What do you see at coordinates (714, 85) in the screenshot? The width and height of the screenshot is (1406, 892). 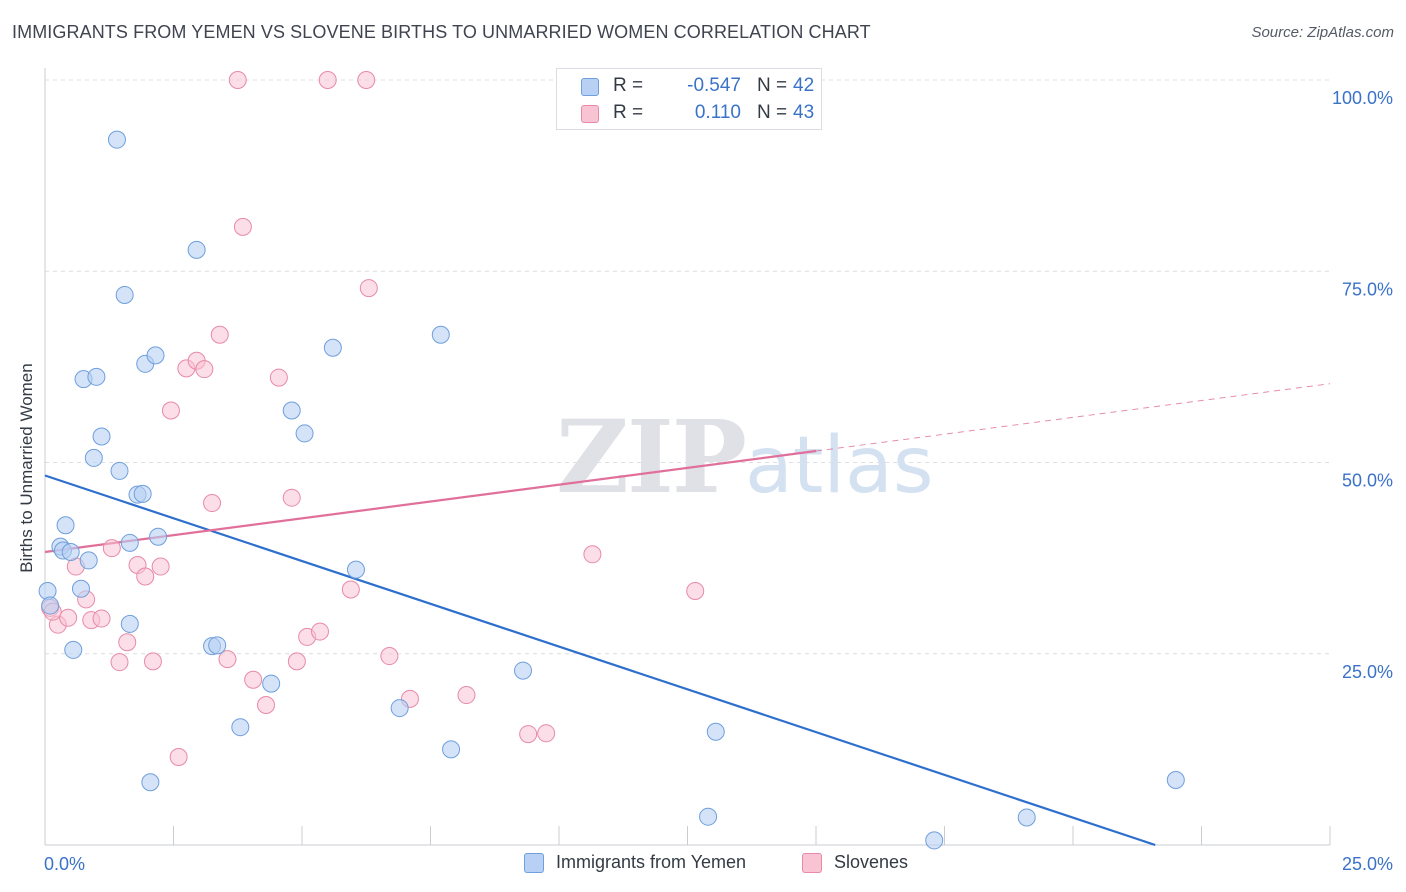 I see `legend-r-value: -0.547` at bounding box center [714, 85].